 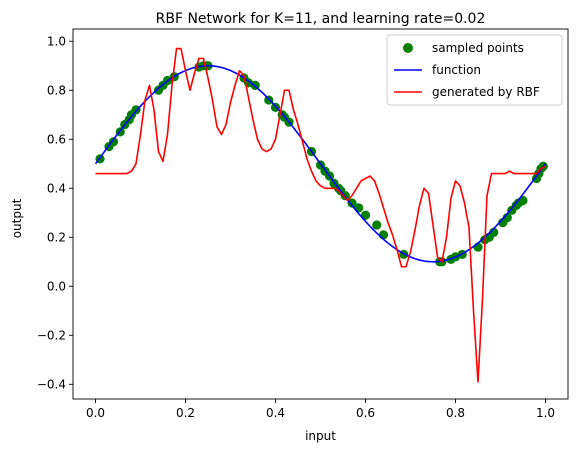 I want to click on x-tick-label: 0.6, so click(x=365, y=413).